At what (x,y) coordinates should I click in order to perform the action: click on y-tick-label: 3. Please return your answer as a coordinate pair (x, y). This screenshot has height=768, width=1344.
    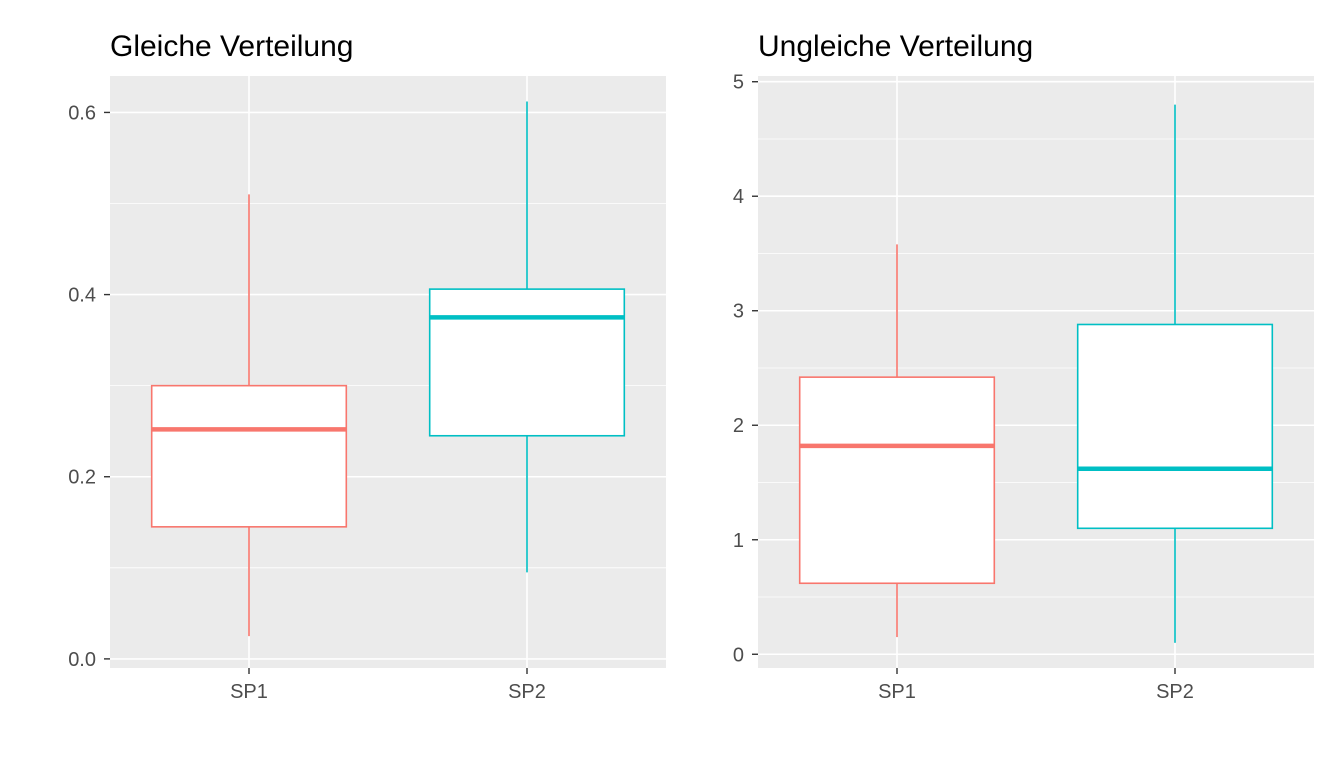
    Looking at the image, I should click on (738, 312).